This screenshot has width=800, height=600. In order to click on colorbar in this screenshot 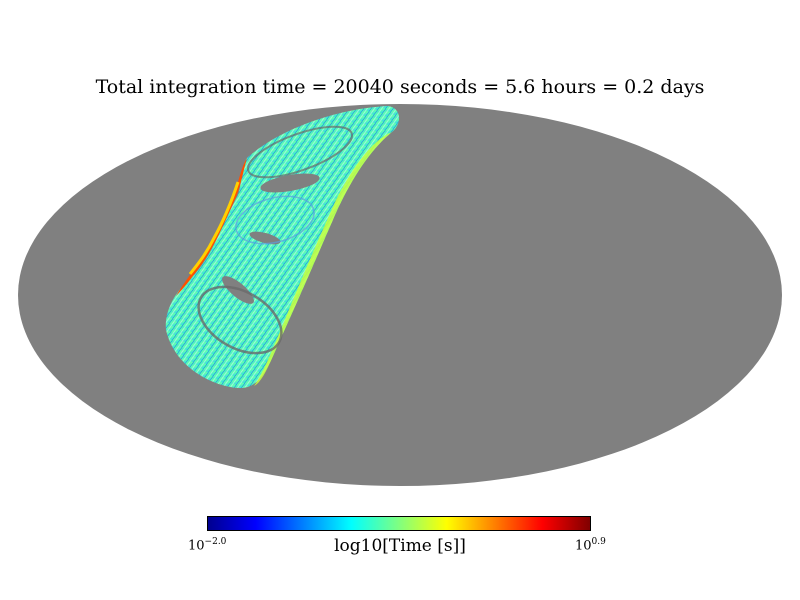, I will do `click(399, 523)`.